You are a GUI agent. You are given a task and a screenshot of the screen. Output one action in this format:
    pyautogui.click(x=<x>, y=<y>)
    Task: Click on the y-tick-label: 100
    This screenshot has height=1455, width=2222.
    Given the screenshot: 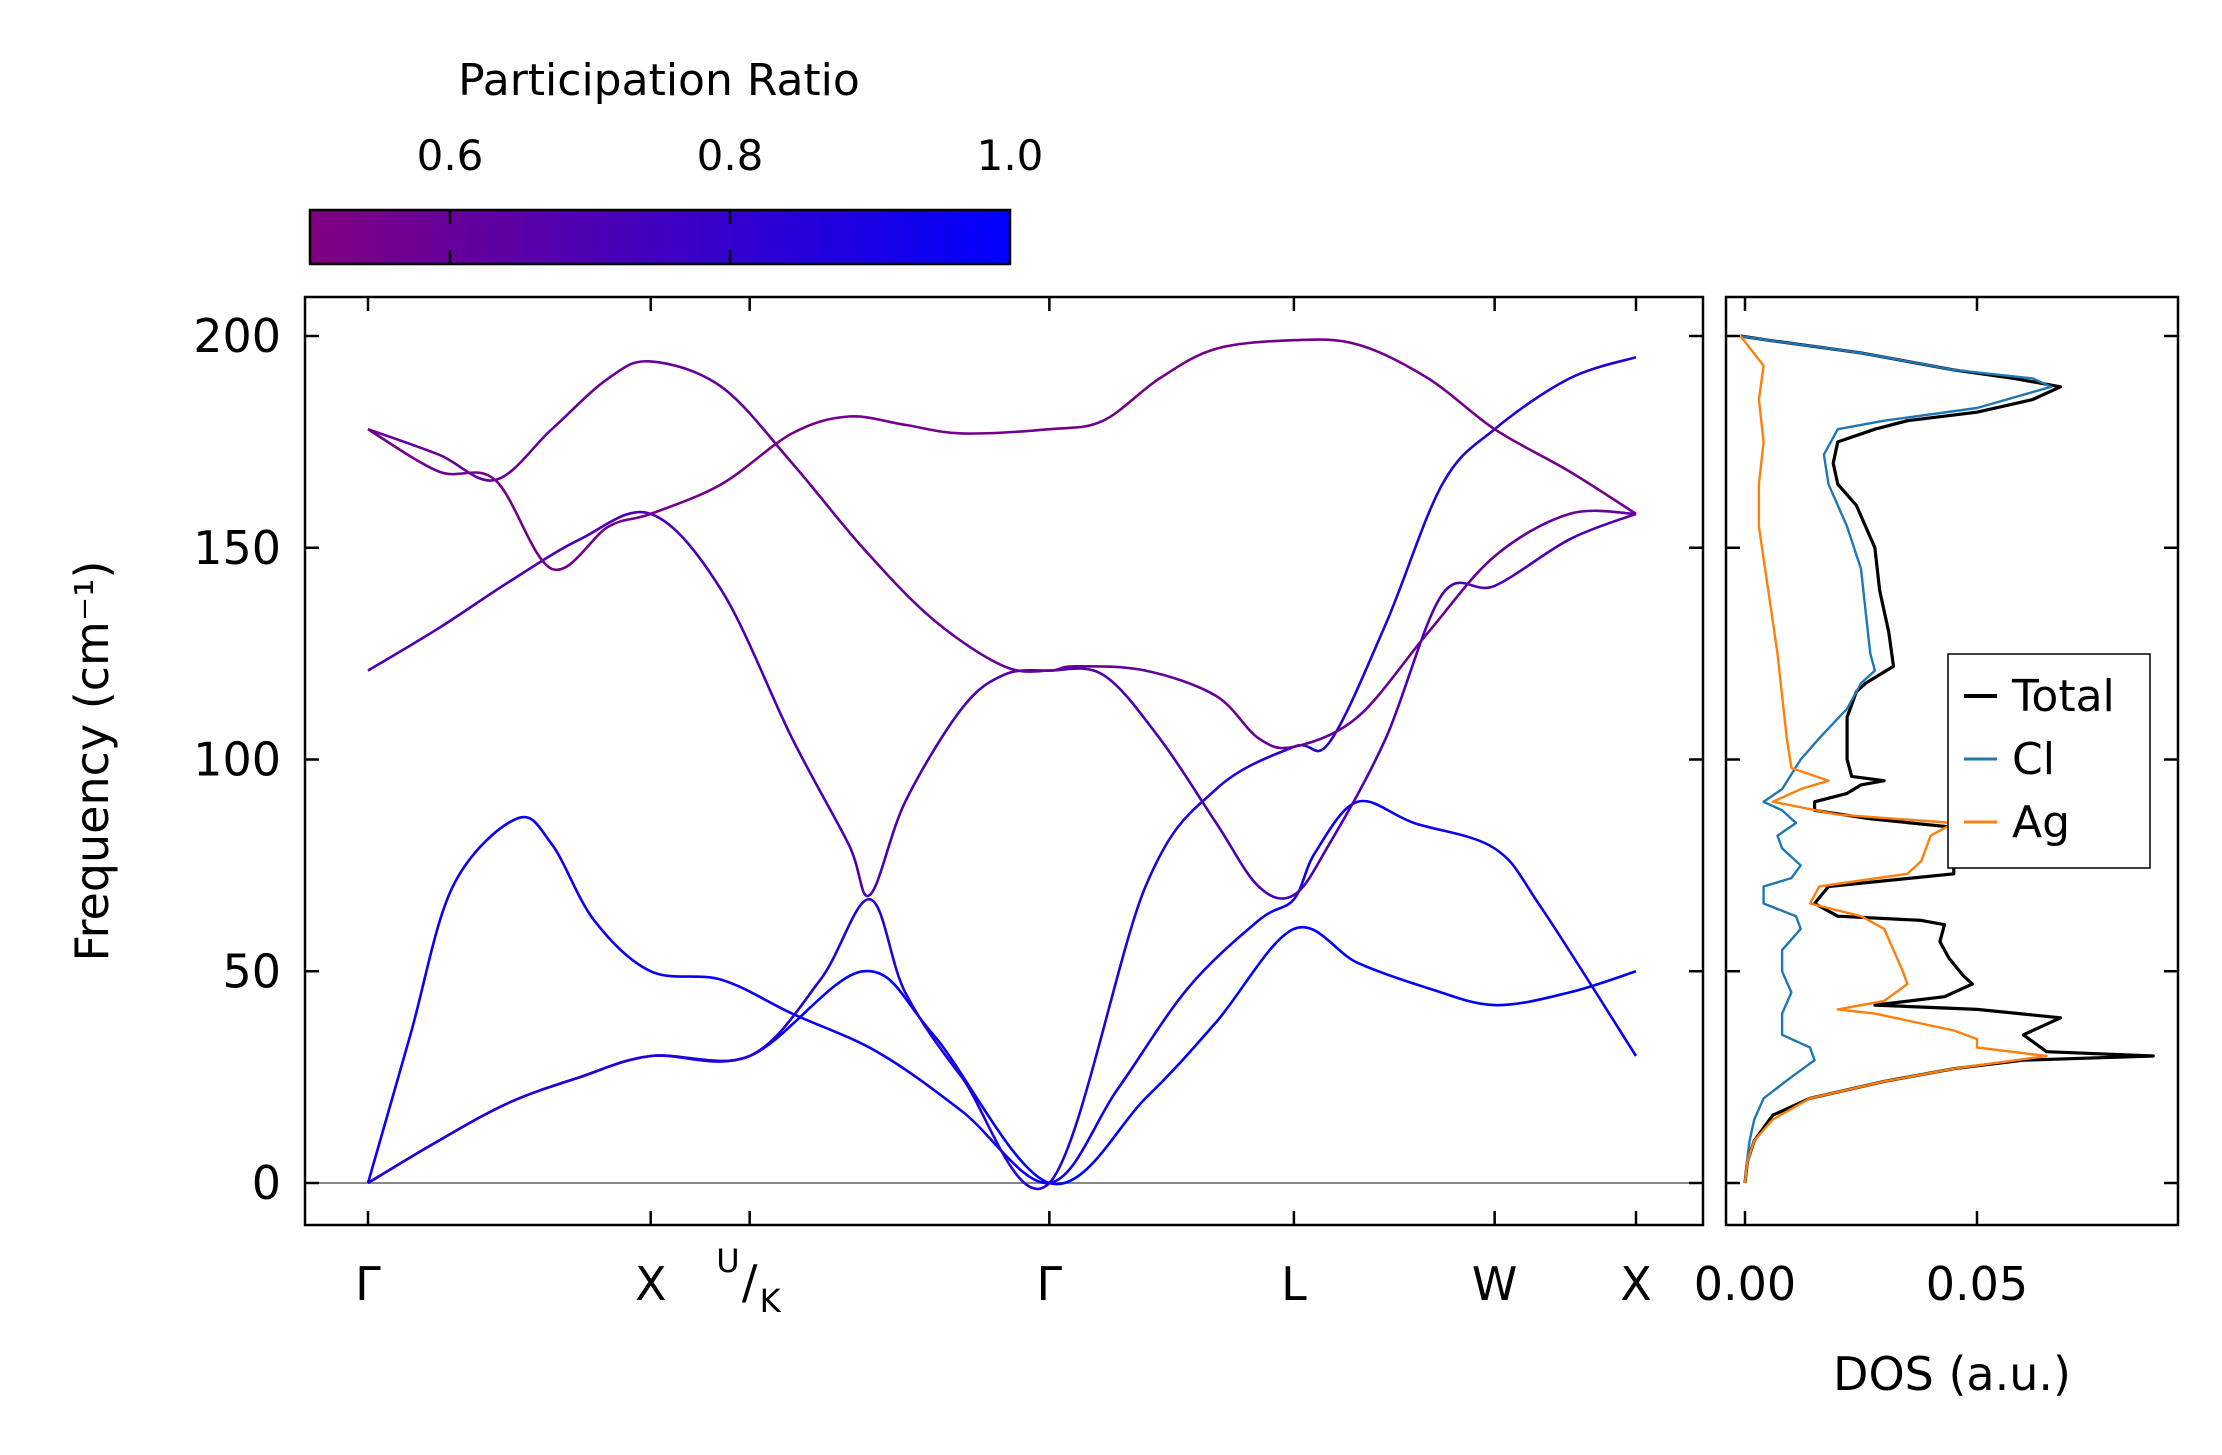 What is the action you would take?
    pyautogui.click(x=237, y=760)
    